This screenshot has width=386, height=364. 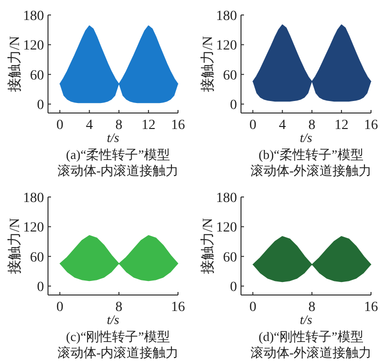 I want to click on text: (c)“刚性转子”模型, so click(x=118, y=336).